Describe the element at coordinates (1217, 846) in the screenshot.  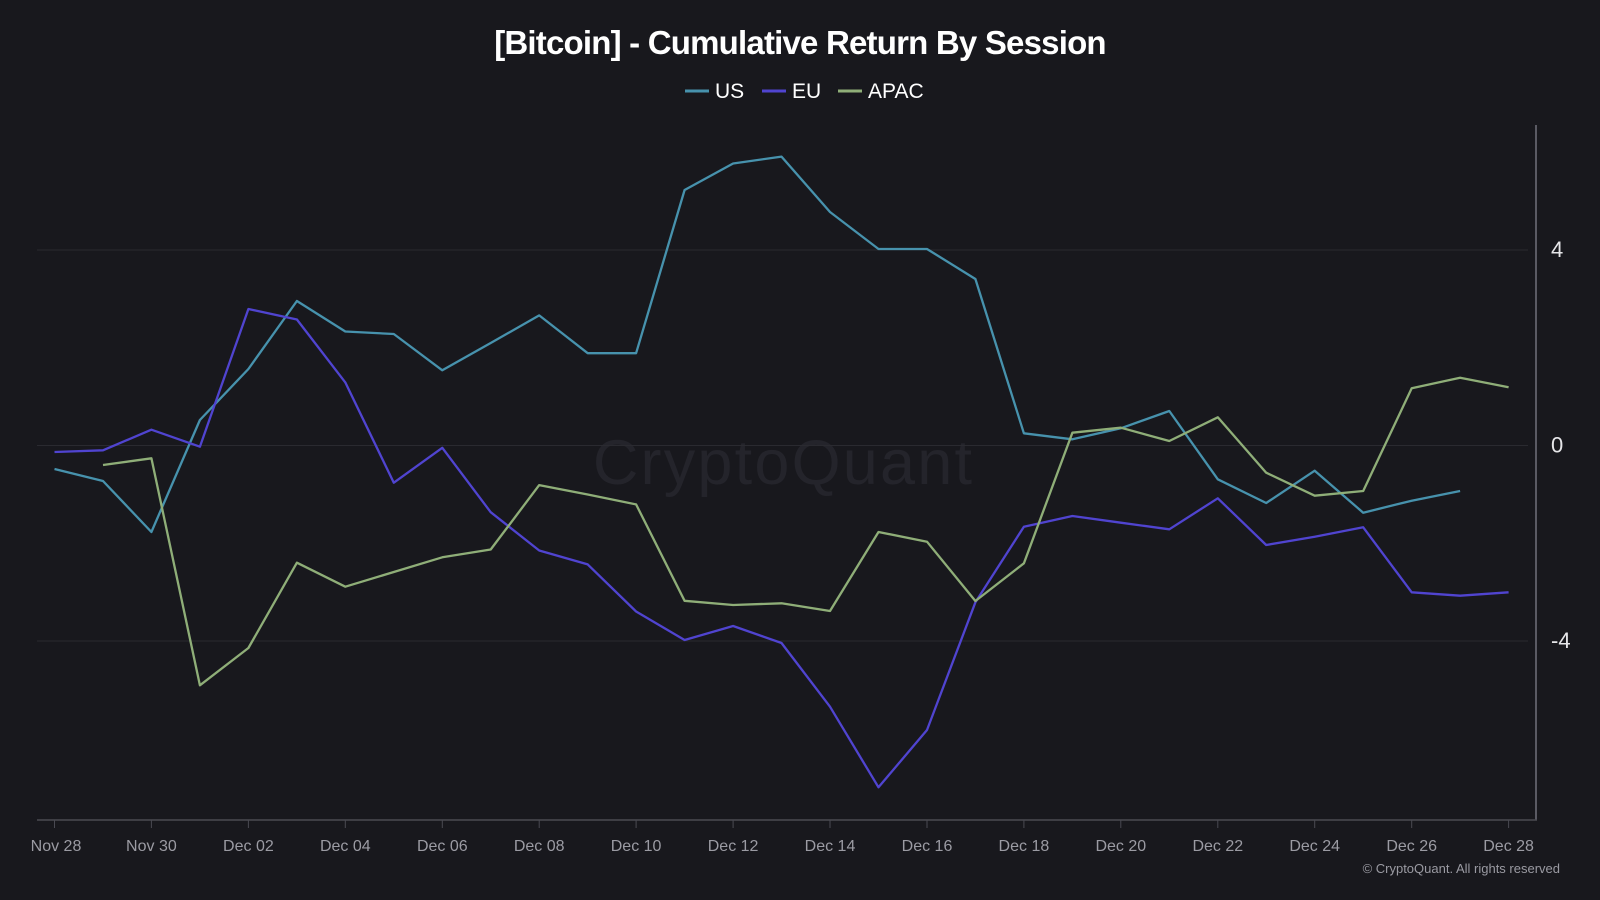
I see `svg-text: Dec 22` at that location.